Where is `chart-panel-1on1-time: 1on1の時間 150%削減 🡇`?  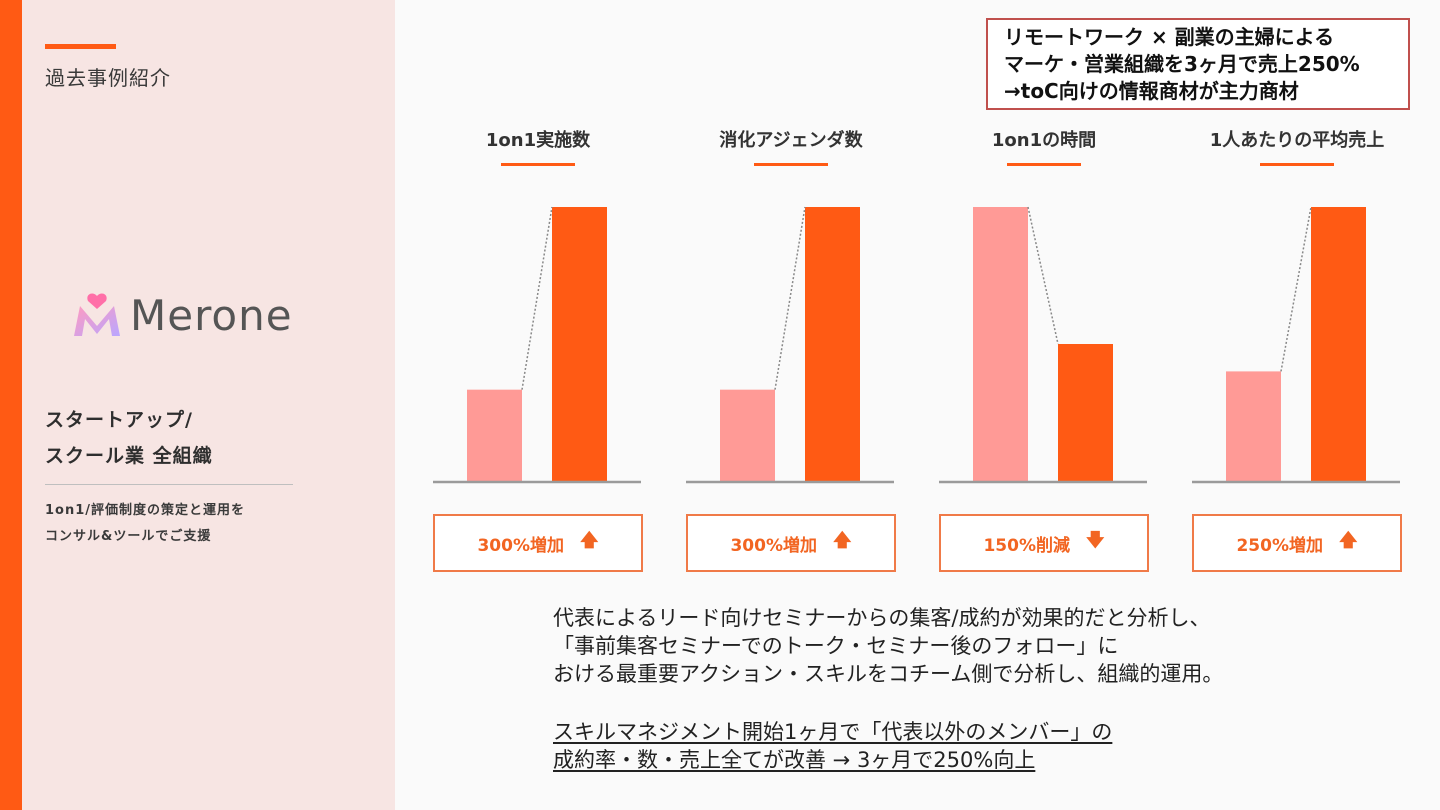 chart-panel-1on1-time: 1on1の時間 150%削減 🡇 is located at coordinates (1044, 350).